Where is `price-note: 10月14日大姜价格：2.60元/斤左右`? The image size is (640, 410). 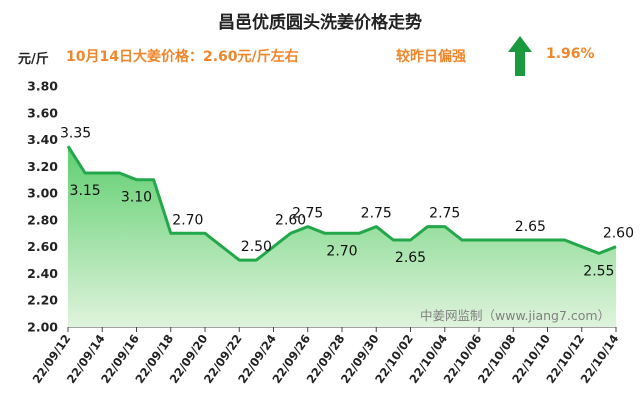 price-note: 10月14日大姜价格：2.60元/斤左右 is located at coordinates (182, 57).